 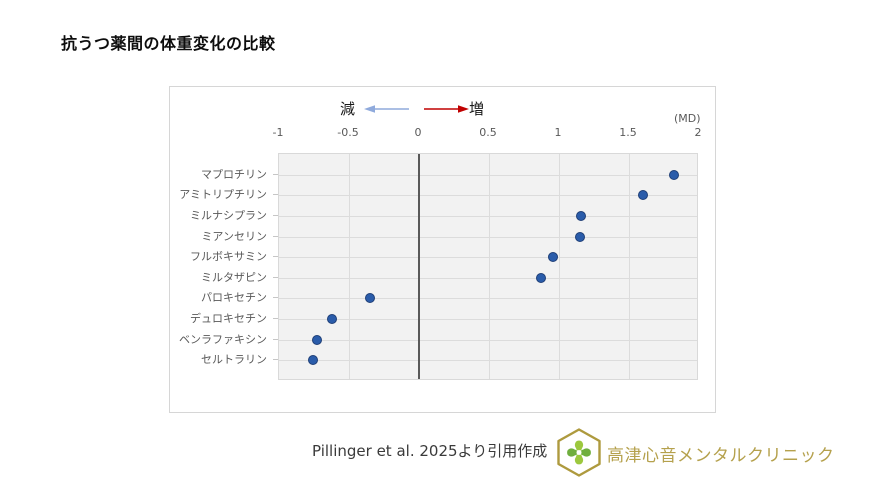 What do you see at coordinates (223, 339) in the screenshot?
I see `y-axis-label: ベンラファキシン` at bounding box center [223, 339].